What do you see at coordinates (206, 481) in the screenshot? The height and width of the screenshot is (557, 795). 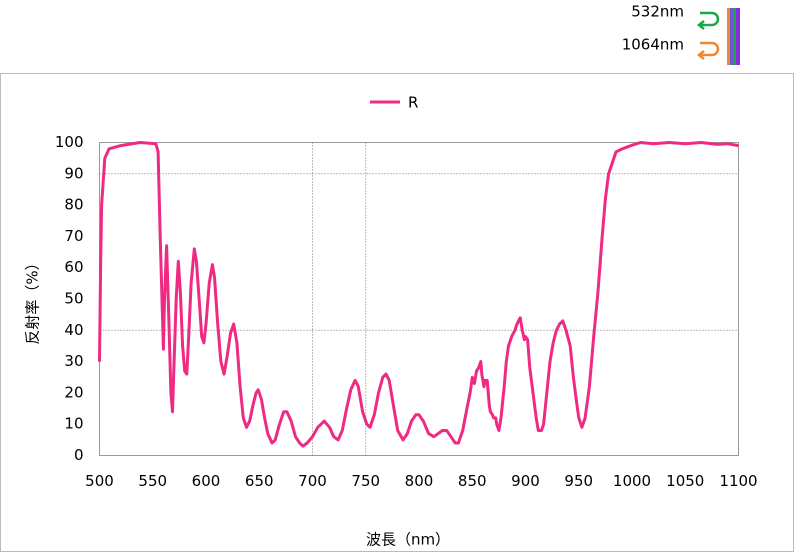 I see `x-tick-label: 600` at bounding box center [206, 481].